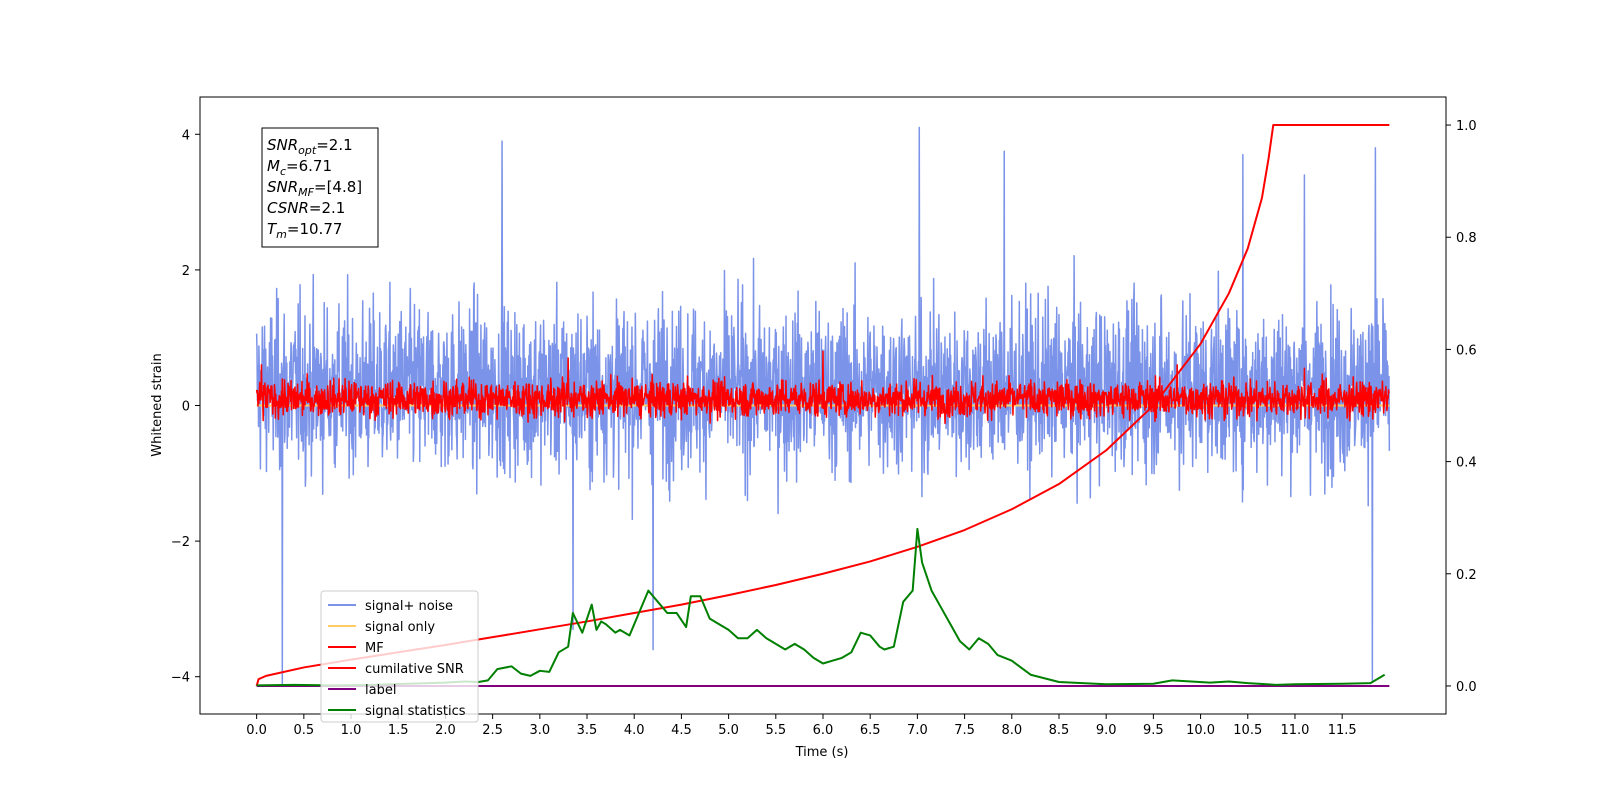 This screenshot has width=1600, height=804. I want to click on legend-label-cumilative-snr: cumilative SNR, so click(414, 669).